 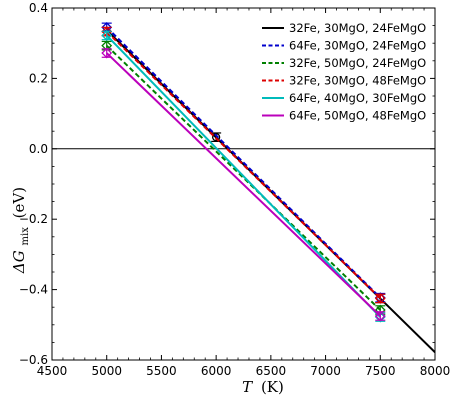 What do you see at coordinates (271, 371) in the screenshot?
I see `x-tick-label: 6500` at bounding box center [271, 371].